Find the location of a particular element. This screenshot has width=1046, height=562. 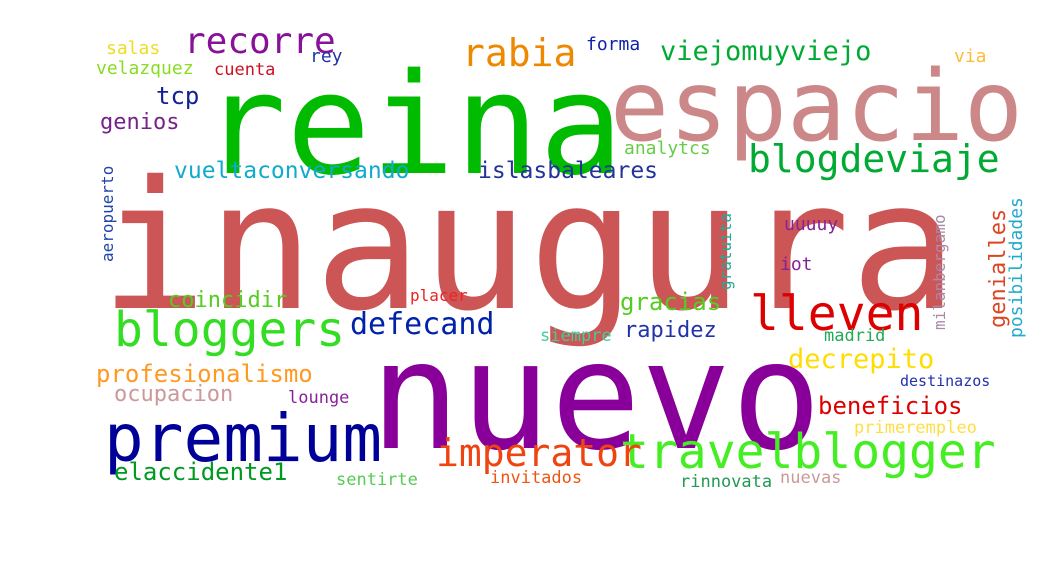

word-invitados: invitados is located at coordinates (536, 478).